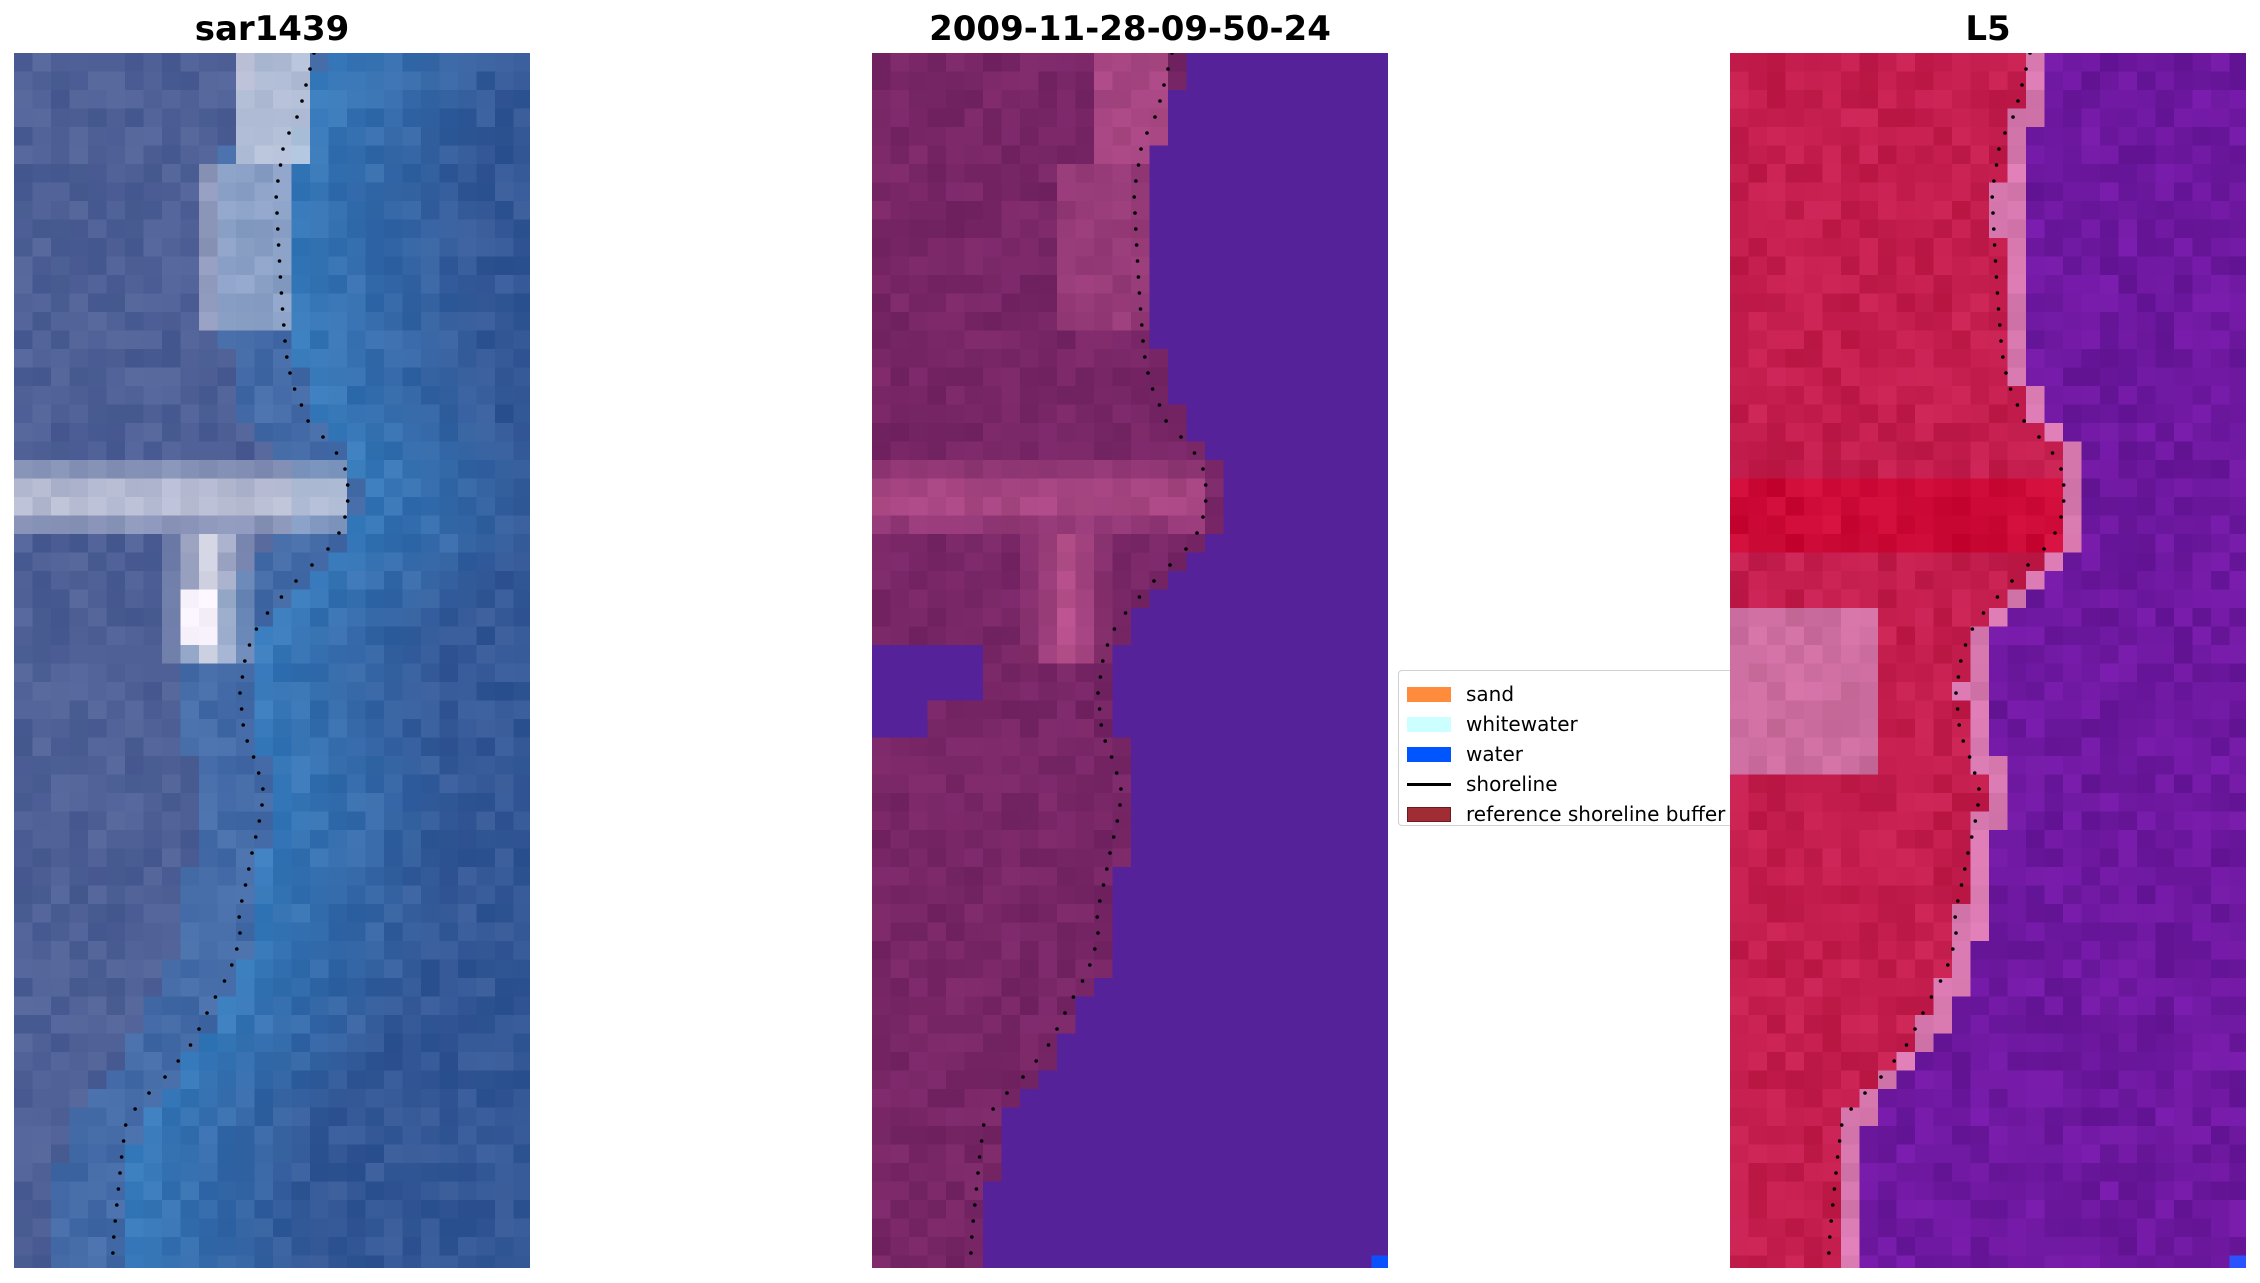 This screenshot has height=1283, width=2260. I want to click on legend-item-whitewater: whitewater, so click(1568, 724).